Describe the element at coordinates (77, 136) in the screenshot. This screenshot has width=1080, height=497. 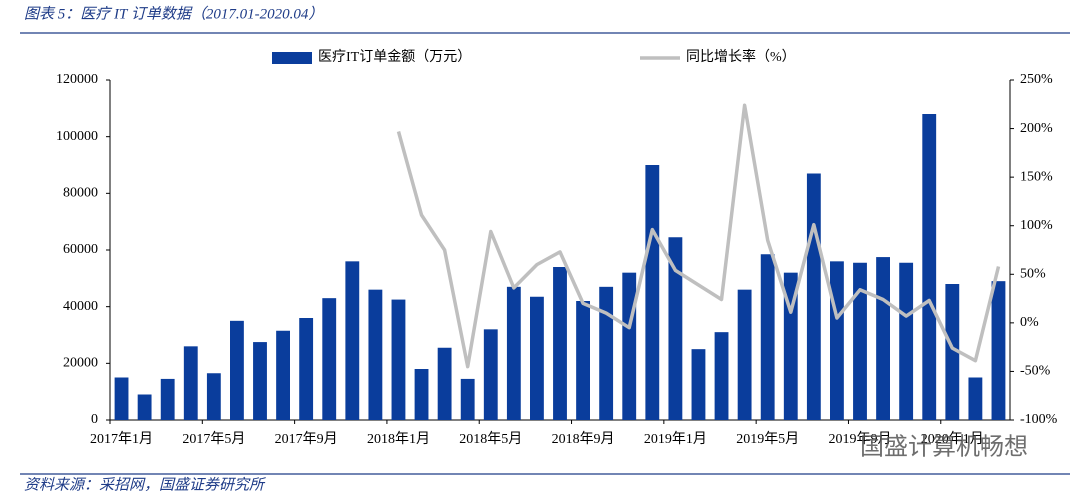
I see `y-tick-label: 100000` at that location.